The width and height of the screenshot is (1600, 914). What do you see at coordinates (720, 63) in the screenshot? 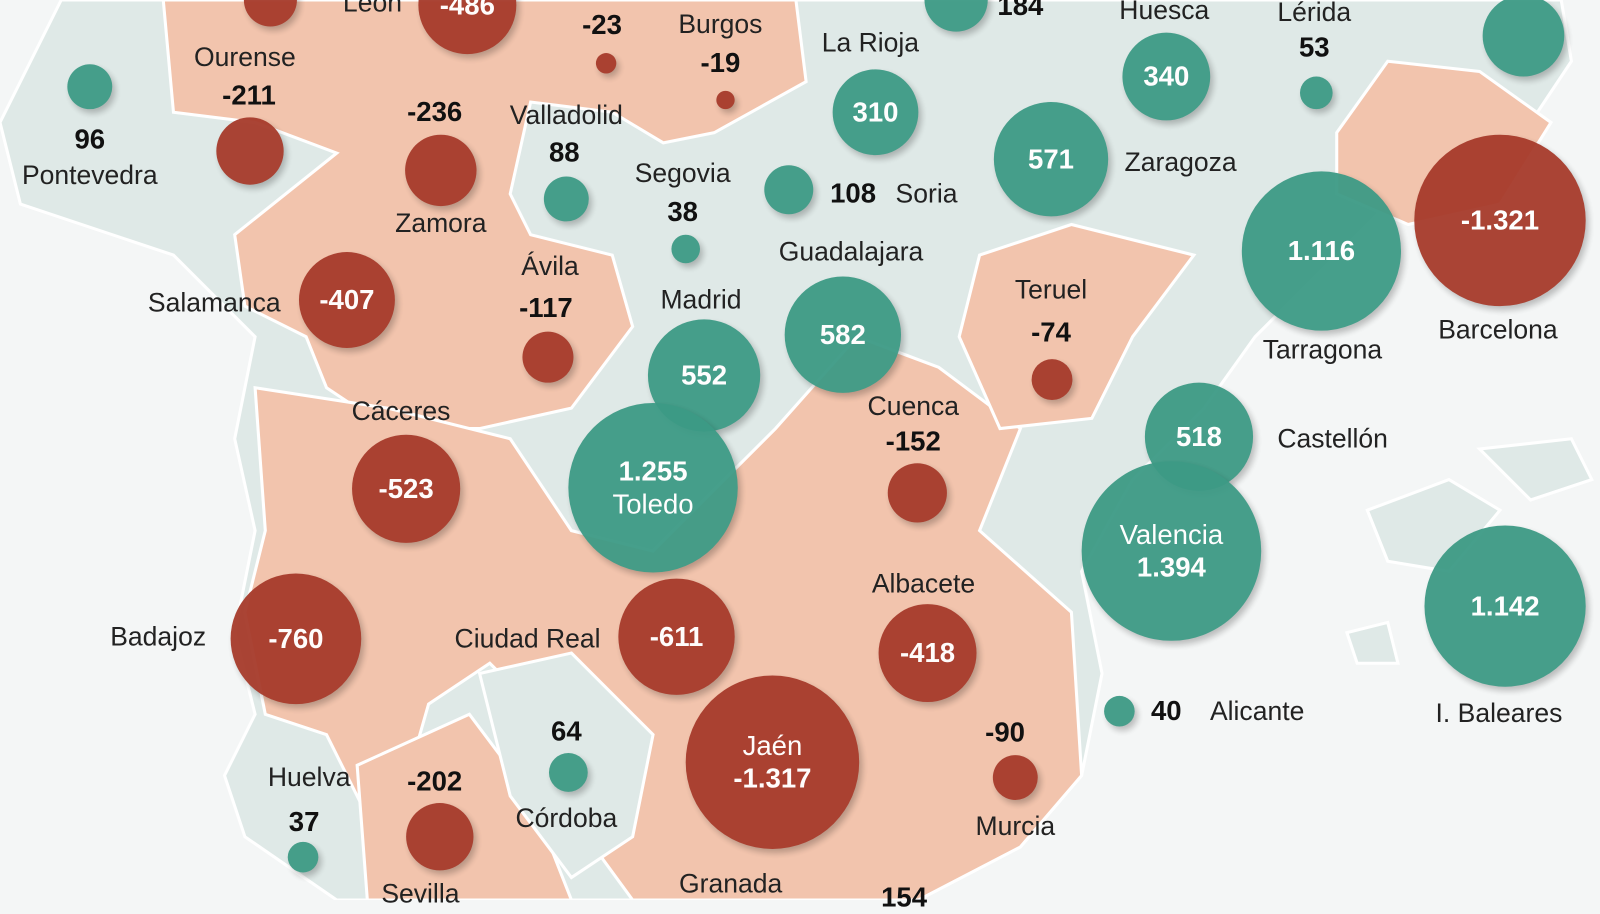
I see `province-value: -19` at bounding box center [720, 63].